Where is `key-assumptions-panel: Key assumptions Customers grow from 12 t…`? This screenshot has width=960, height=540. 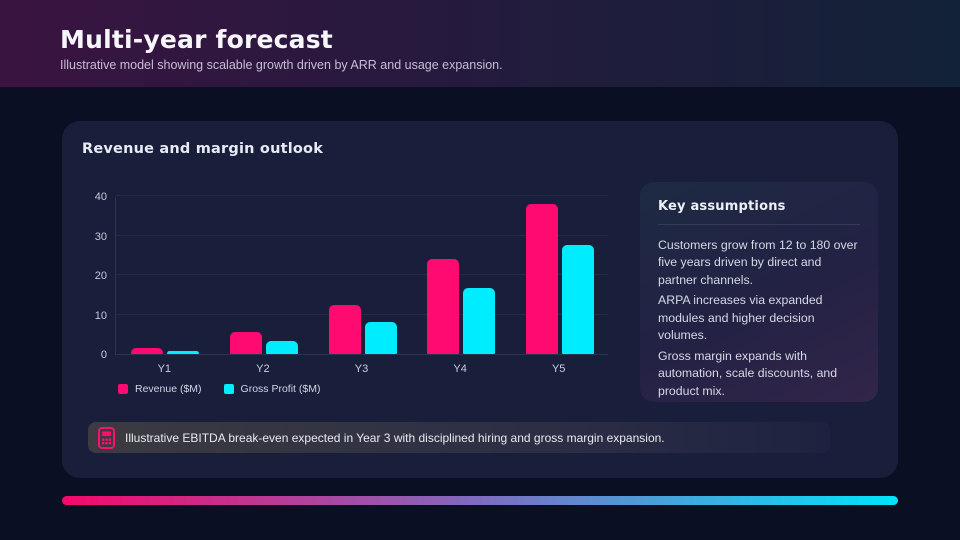
key-assumptions-panel: Key assumptions Customers grow from 12 t… is located at coordinates (759, 292).